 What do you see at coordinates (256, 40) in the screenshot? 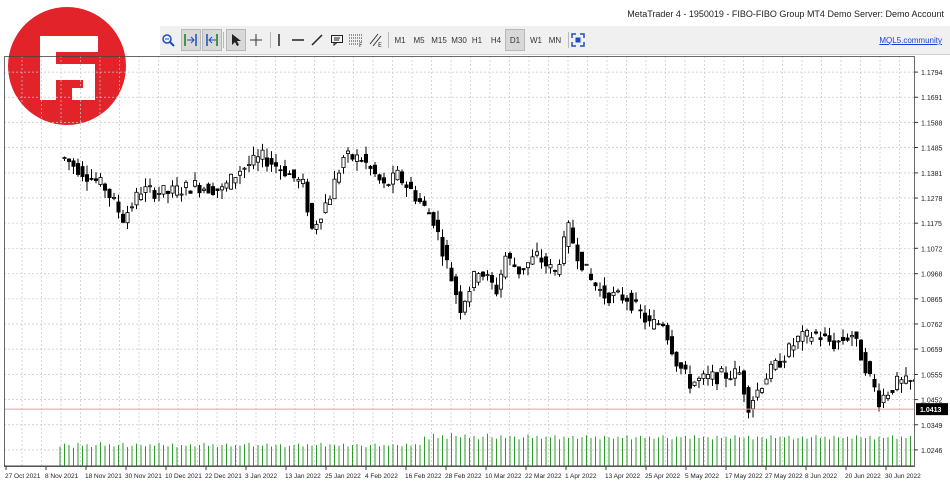
I see `crosshair-icon` at bounding box center [256, 40].